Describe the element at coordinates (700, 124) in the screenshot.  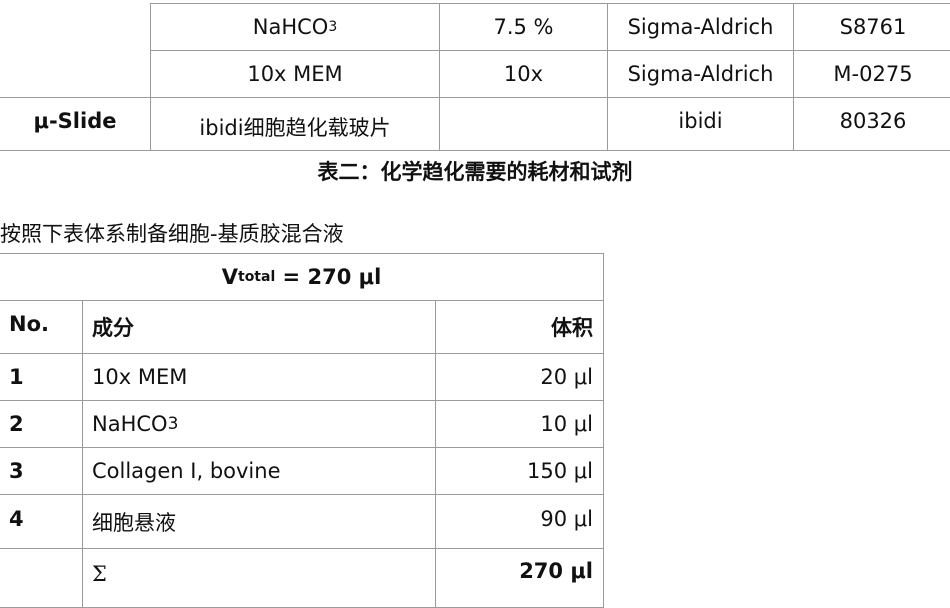
I see `reagent-supplier: ibidi` at that location.